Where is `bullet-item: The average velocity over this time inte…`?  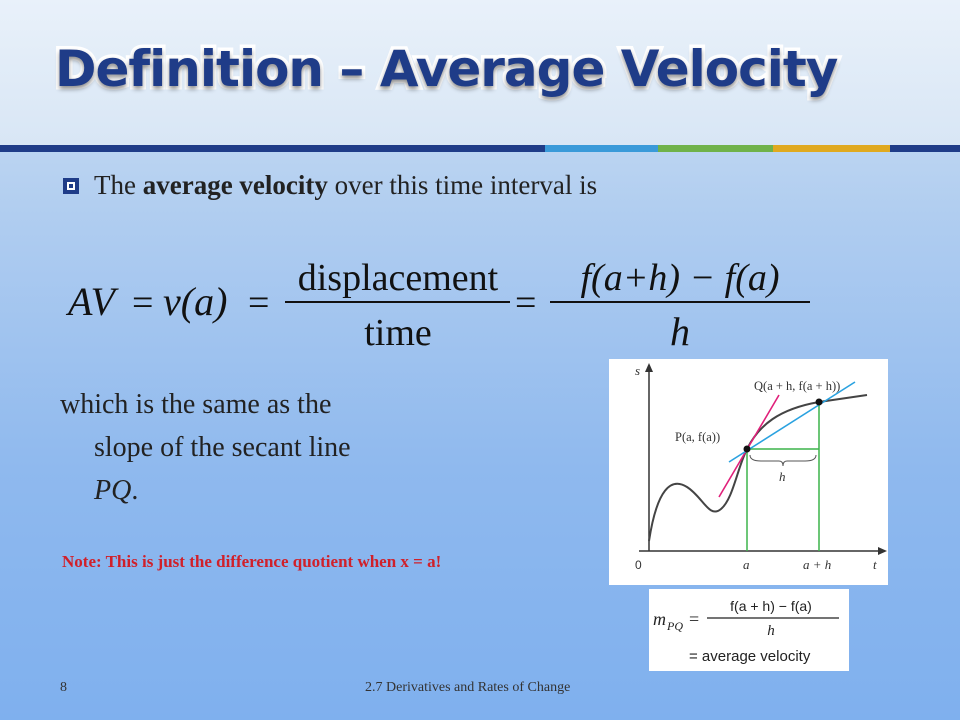 bullet-item: The average velocity over this time inte… is located at coordinates (329, 185).